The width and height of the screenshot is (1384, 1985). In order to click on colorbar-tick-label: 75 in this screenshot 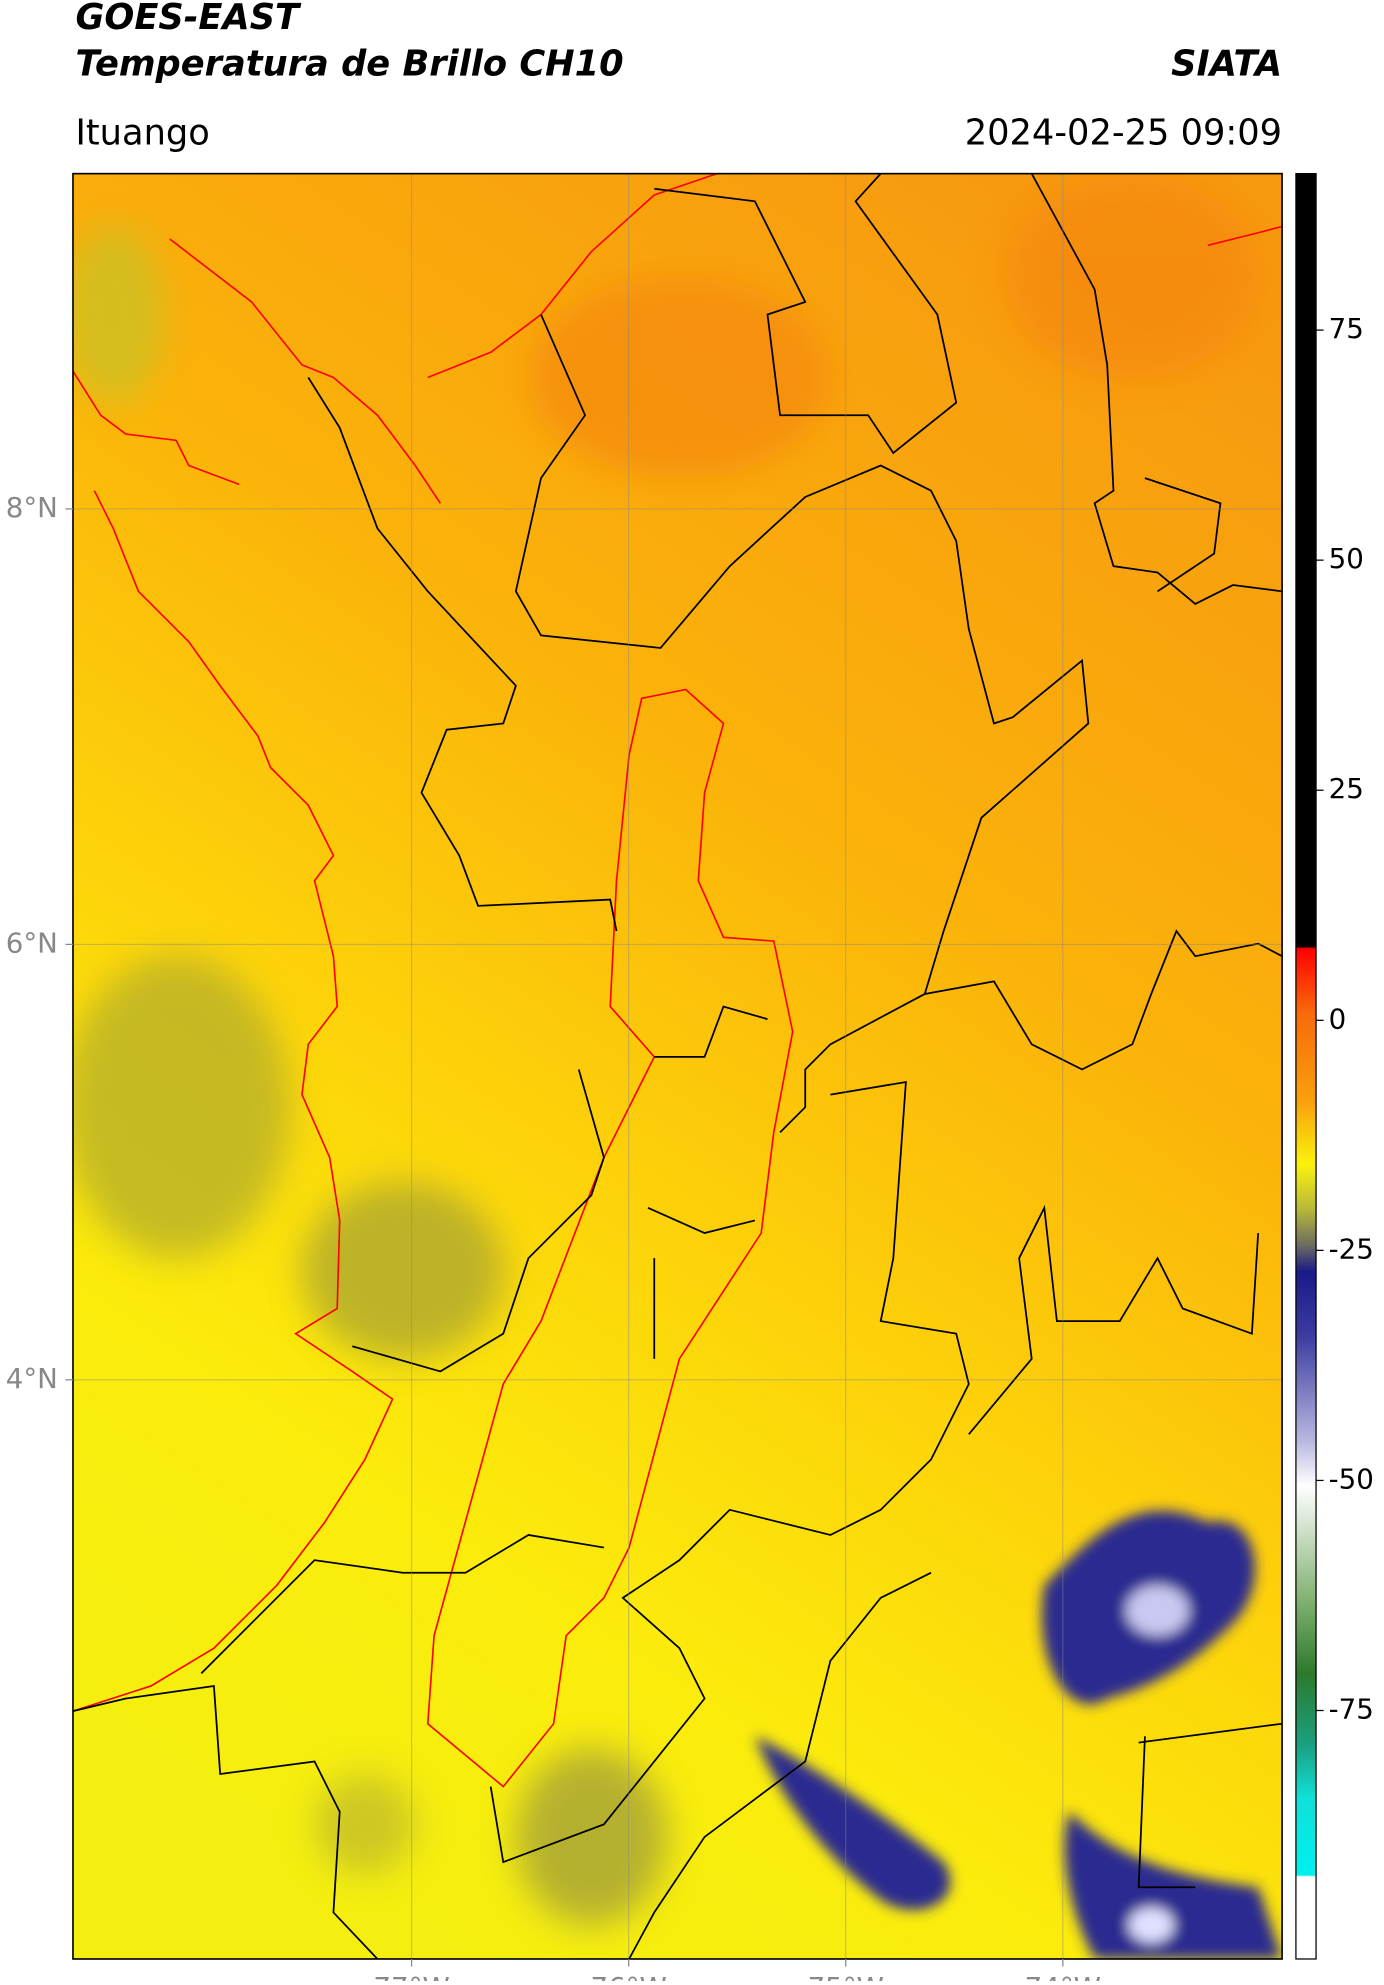, I will do `click(1346, 328)`.